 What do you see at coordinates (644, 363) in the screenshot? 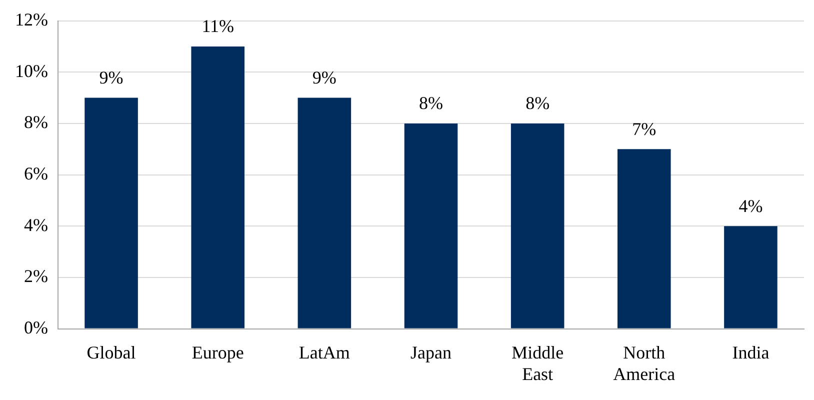
I see `x-tick-label: North America` at bounding box center [644, 363].